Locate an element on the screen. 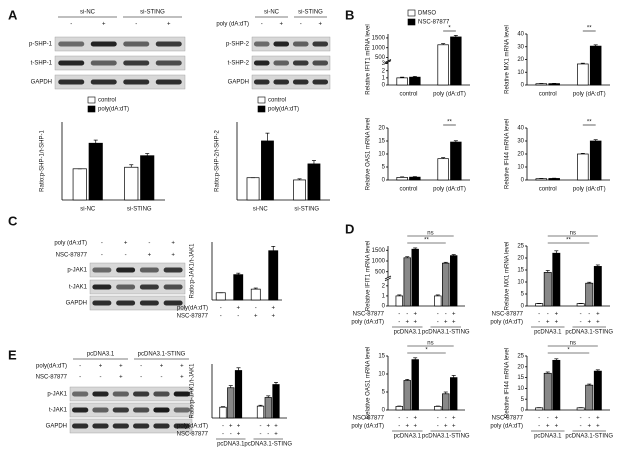  y-tick-label: 5 is located at coordinates (523, 295).